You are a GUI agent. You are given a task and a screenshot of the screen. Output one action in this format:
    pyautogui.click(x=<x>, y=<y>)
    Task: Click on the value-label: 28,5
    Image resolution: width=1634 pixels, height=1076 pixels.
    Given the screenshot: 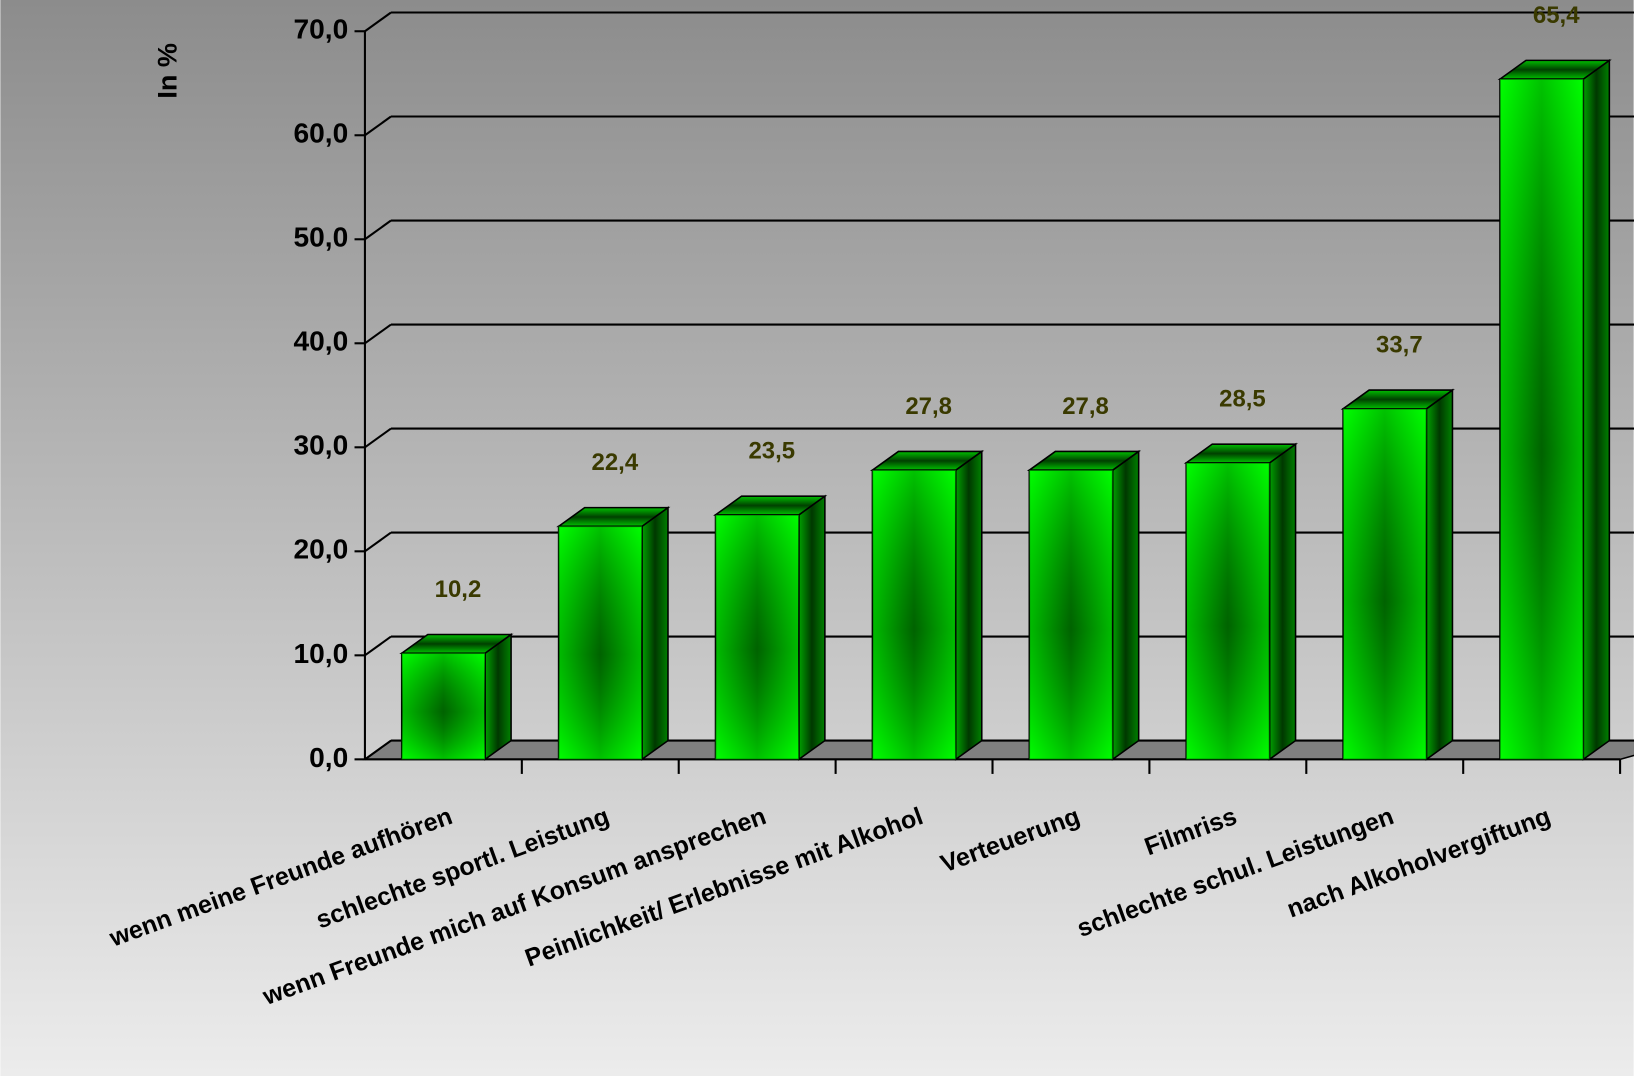 What is the action you would take?
    pyautogui.click(x=1242, y=399)
    